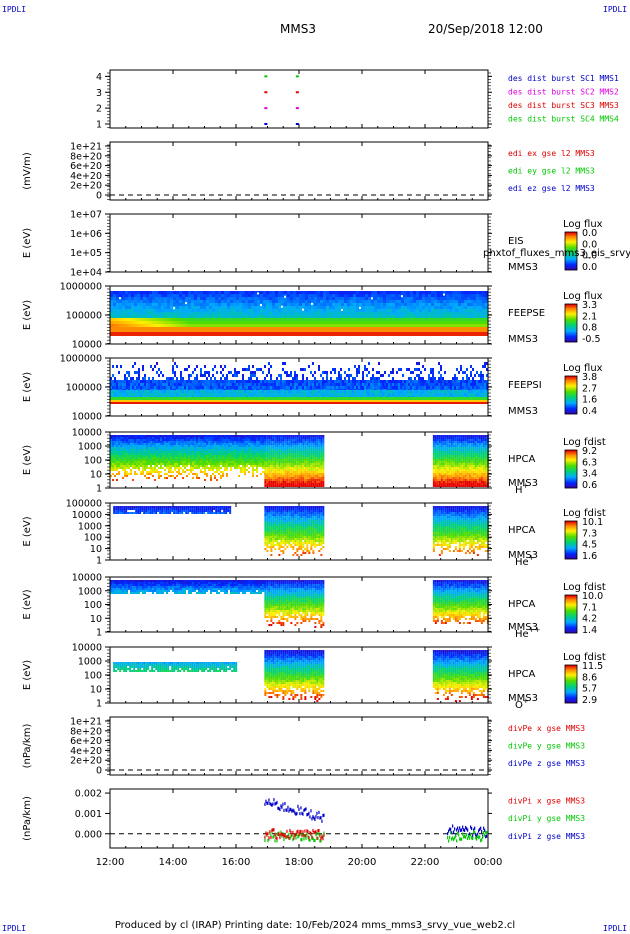 This screenshot has height=934, width=630. Describe the element at coordinates (589, 233) in the screenshot. I see `colorbar-tick-label: 0.0` at that location.